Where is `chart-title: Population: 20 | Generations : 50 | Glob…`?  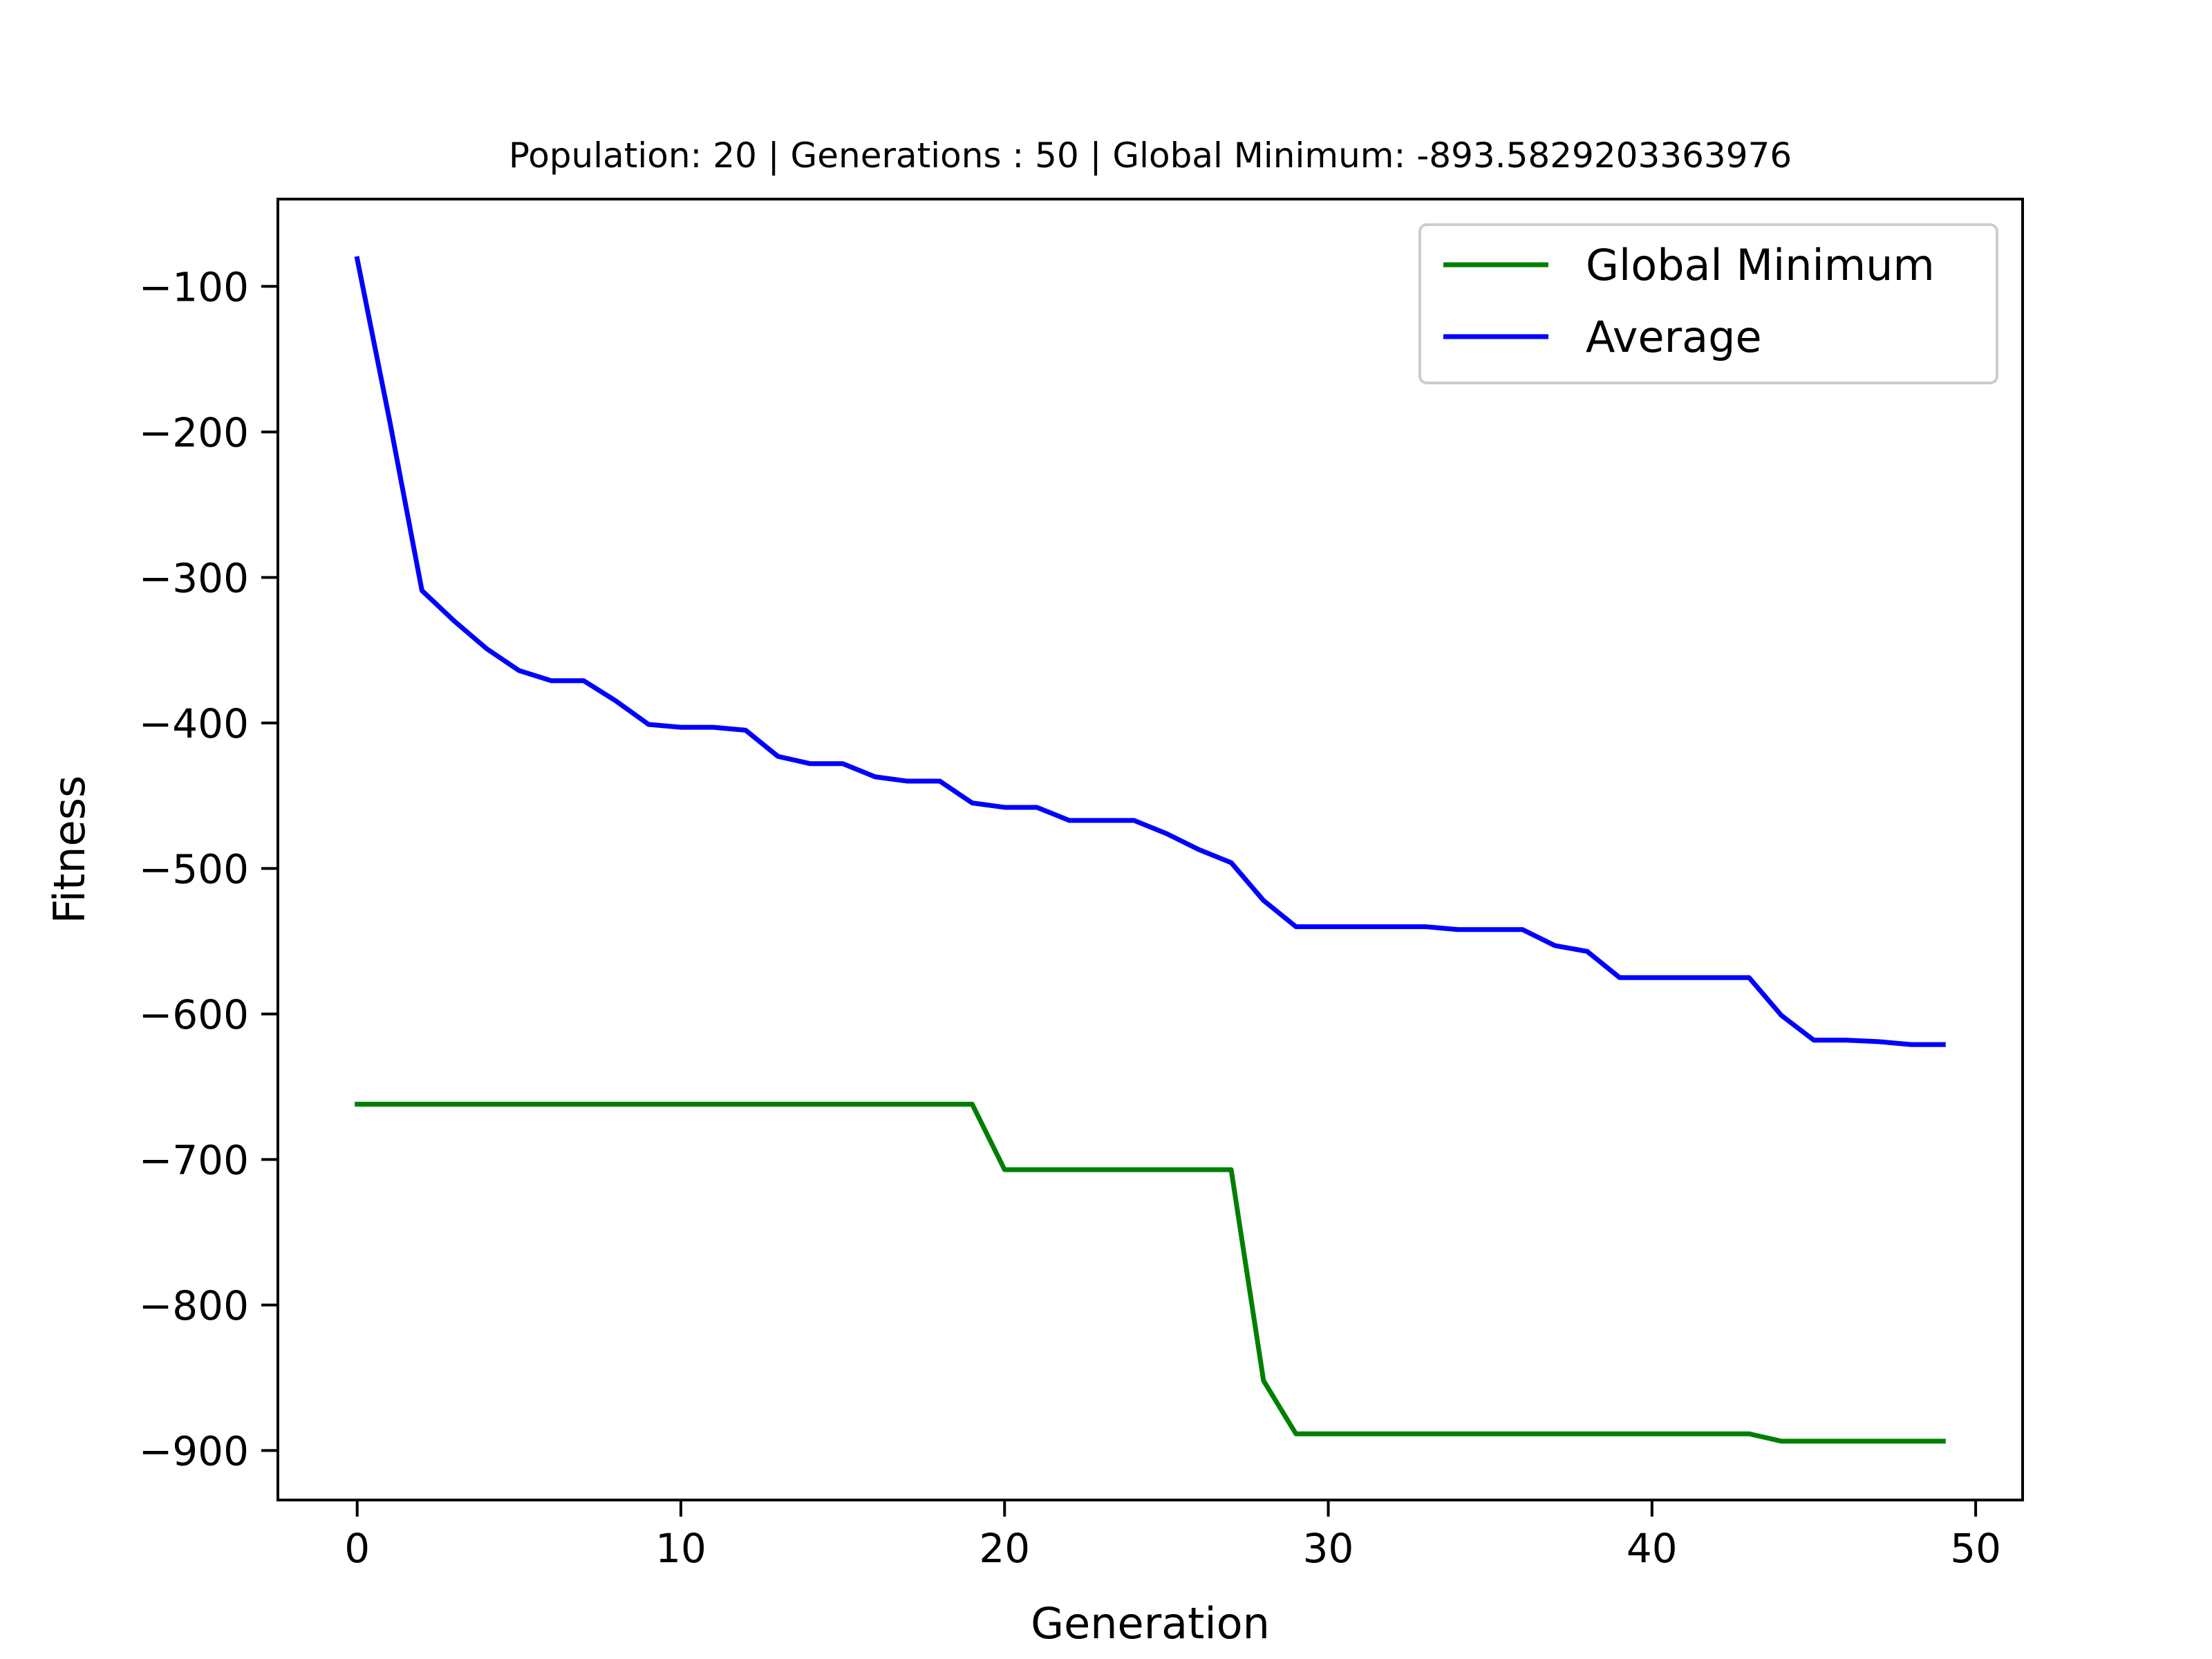
chart-title: Population: 20 | Generations : 50 | Glob… is located at coordinates (1150, 155).